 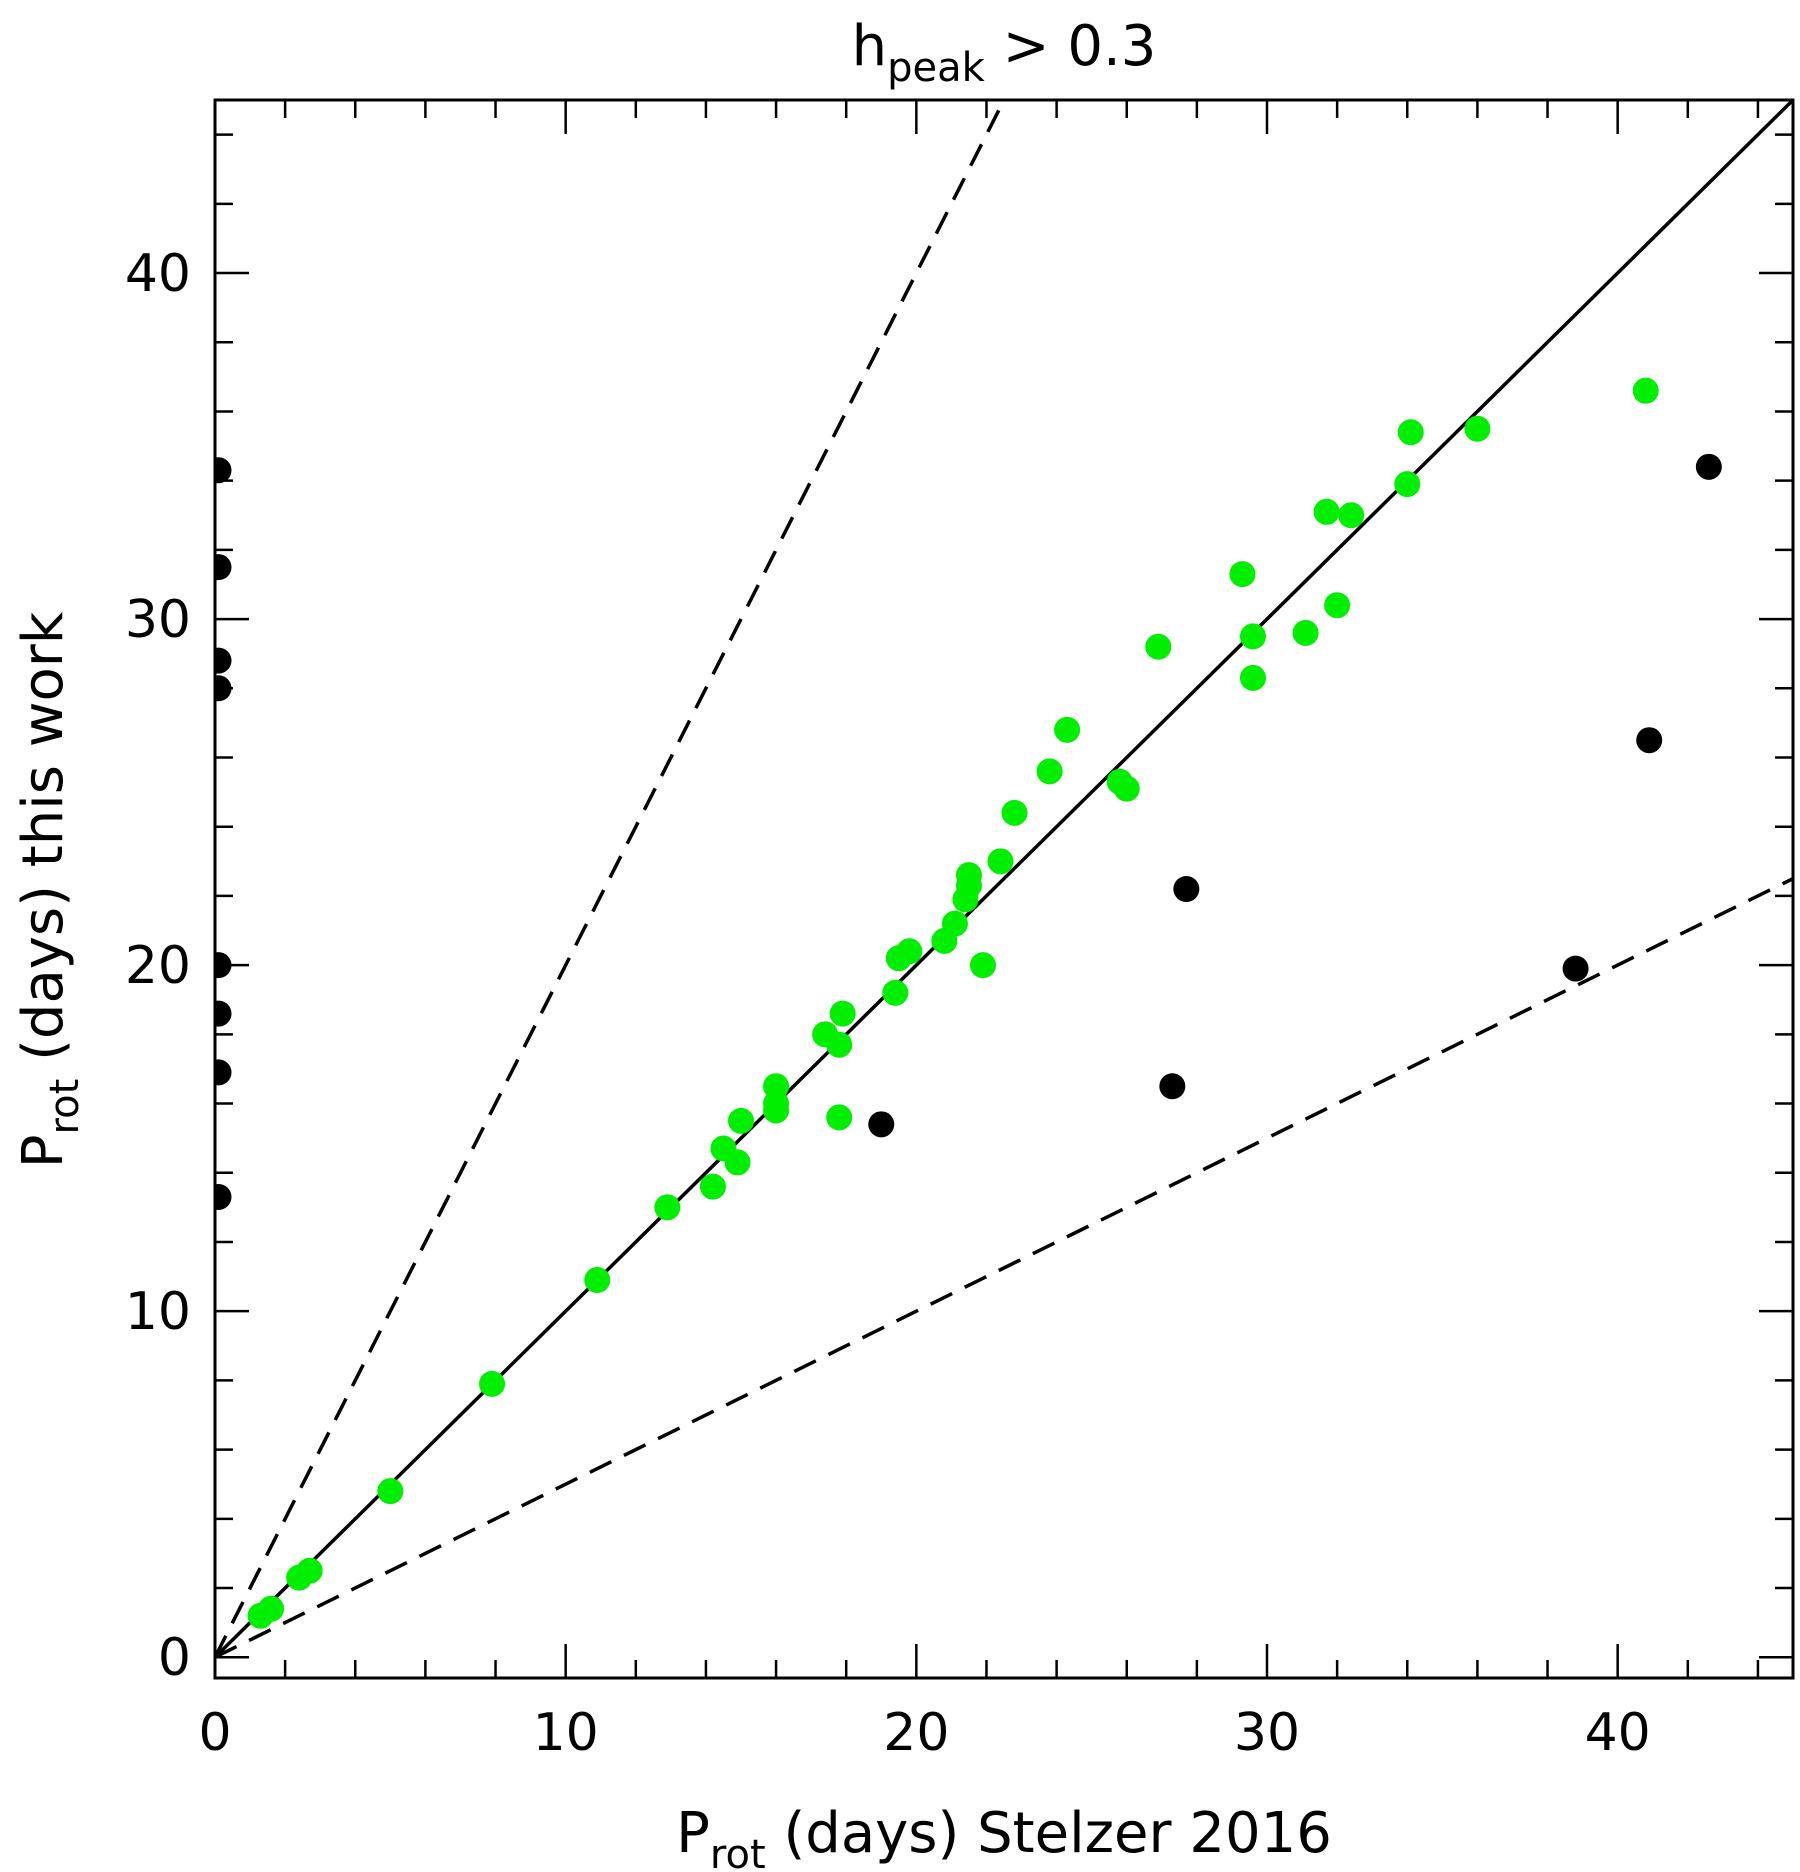 I want to click on y-axis-label: Prot (days) this work, so click(x=49, y=889).